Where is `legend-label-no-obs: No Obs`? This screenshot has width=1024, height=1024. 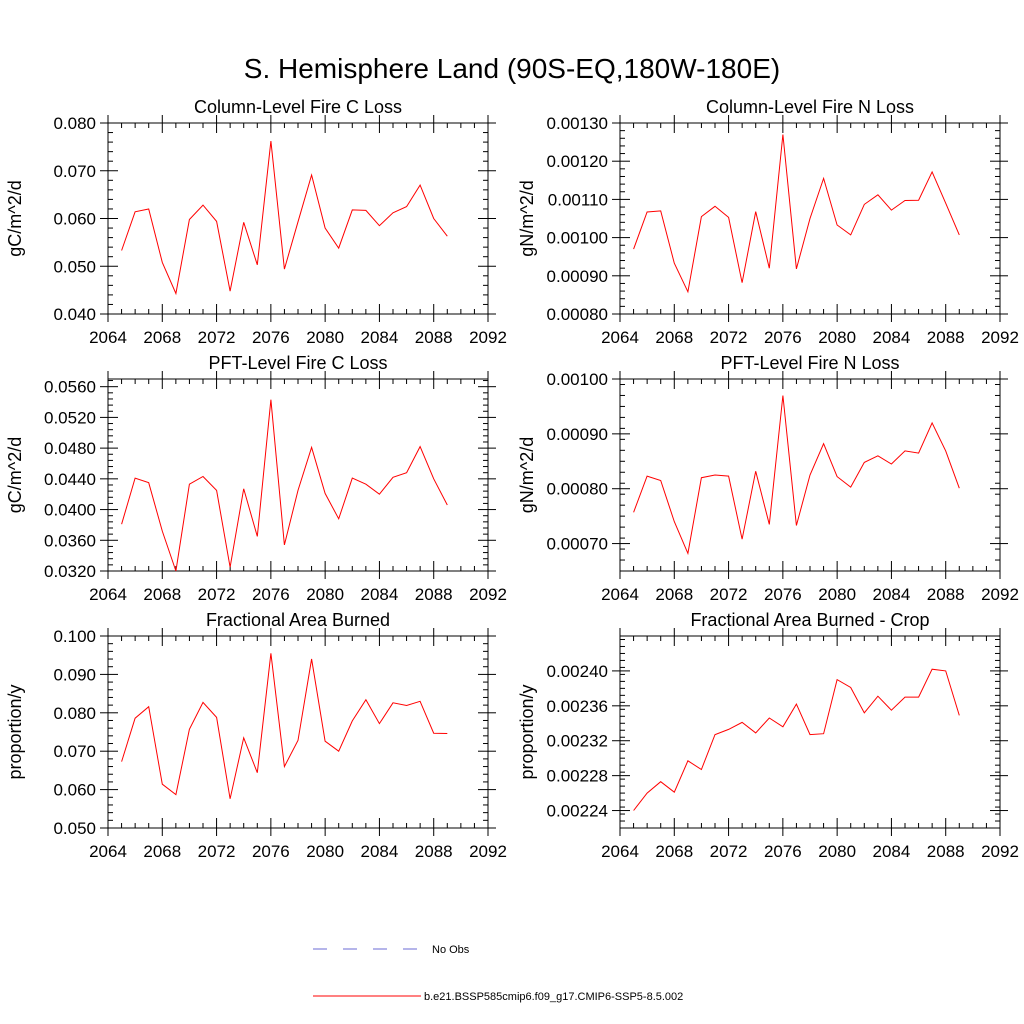 legend-label-no-obs: No Obs is located at coordinates (451, 950).